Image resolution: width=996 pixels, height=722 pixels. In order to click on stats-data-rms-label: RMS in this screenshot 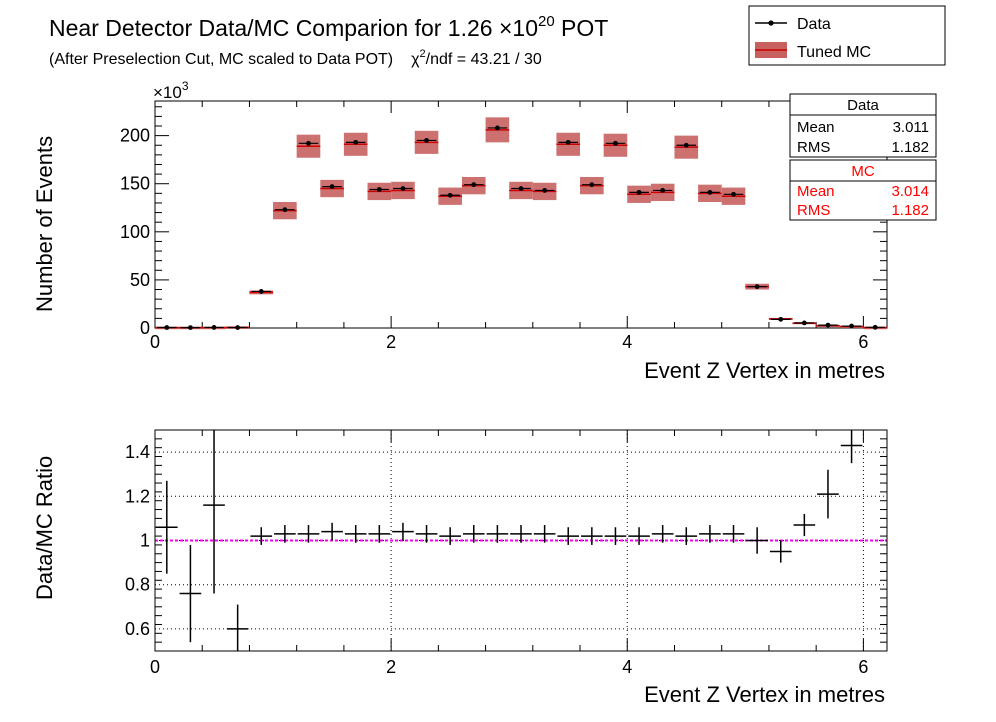, I will do `click(813, 147)`.